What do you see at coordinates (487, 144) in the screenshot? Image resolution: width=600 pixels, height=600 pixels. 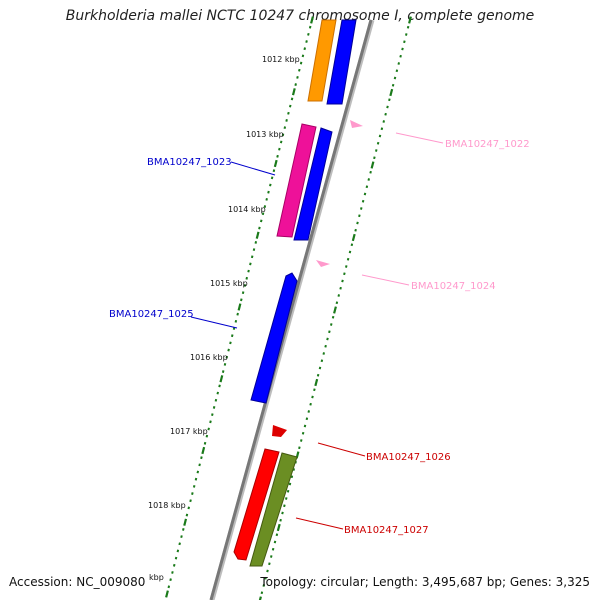 I see `gene-label-bma10247-1022: BMA10247_1022` at bounding box center [487, 144].